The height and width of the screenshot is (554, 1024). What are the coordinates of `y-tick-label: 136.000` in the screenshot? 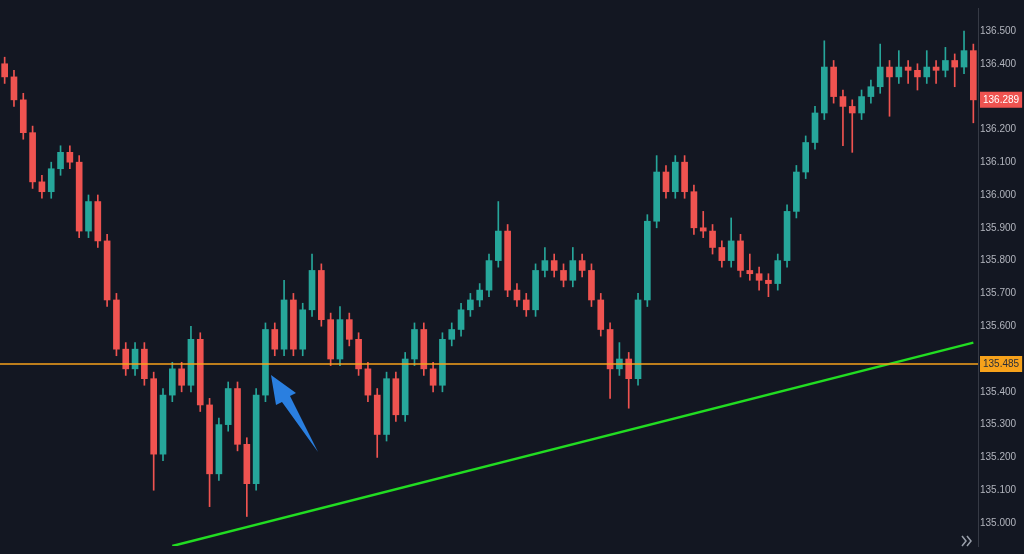 It's located at (998, 194).